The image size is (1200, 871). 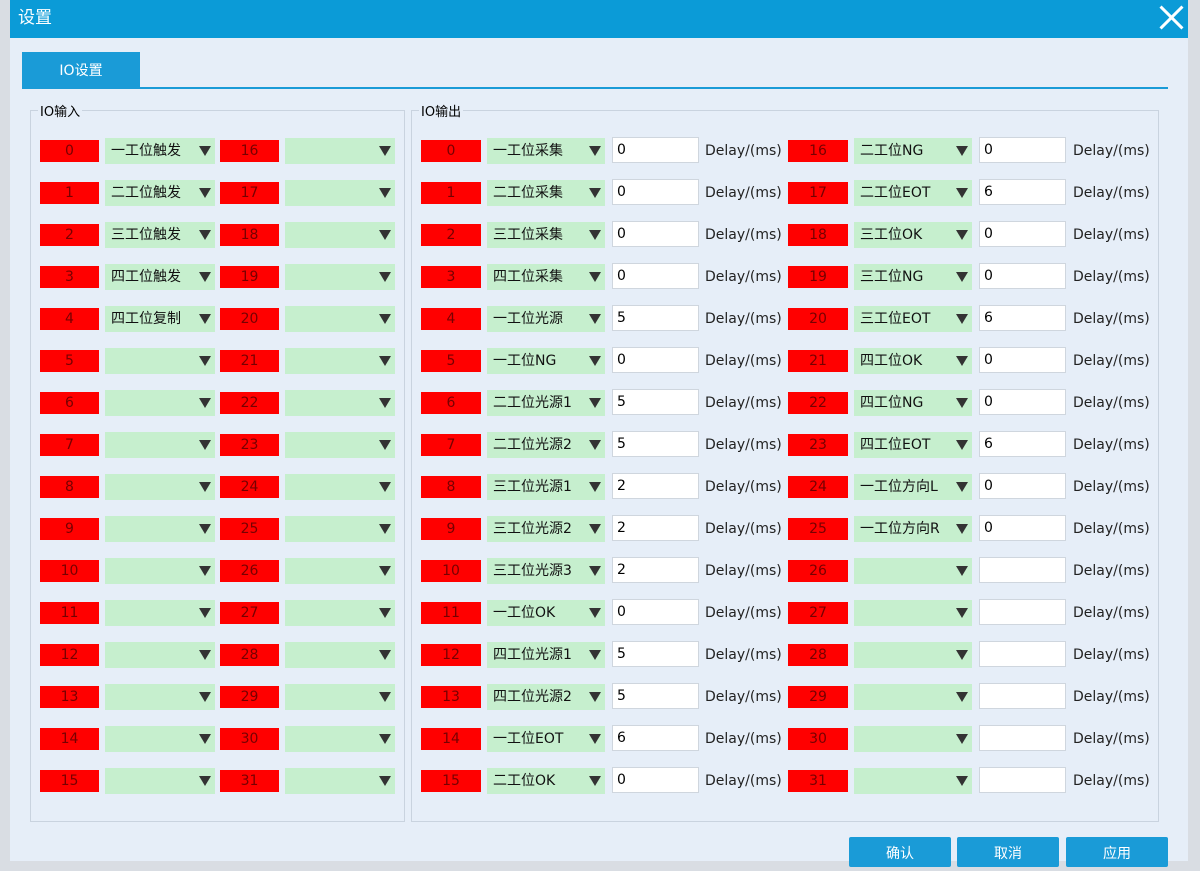 I want to click on function-dropdown: 二工位触发, so click(x=160, y=193).